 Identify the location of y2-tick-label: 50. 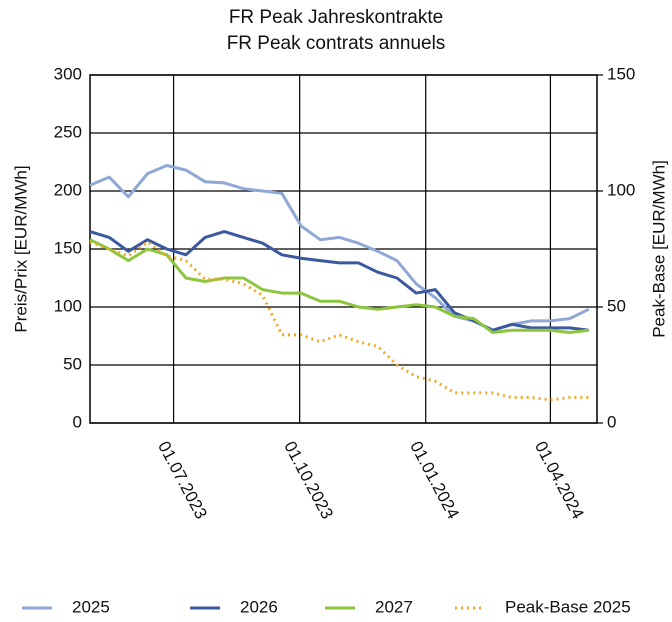
(616, 305).